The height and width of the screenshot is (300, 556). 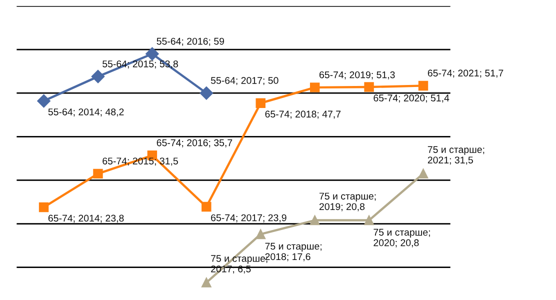 What do you see at coordinates (140, 162) in the screenshot?
I see `data-label: 65-74; 2015; 31,5` at bounding box center [140, 162].